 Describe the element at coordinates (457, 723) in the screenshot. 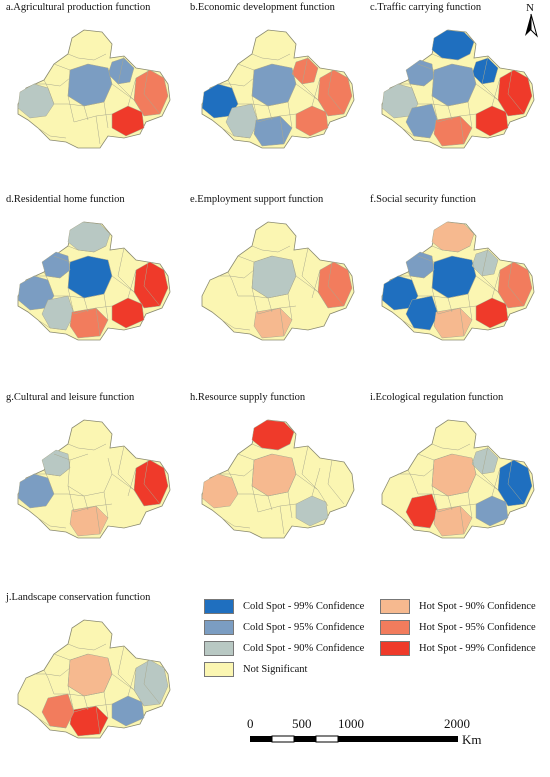

I see `scale-tick-label: 2000` at that location.